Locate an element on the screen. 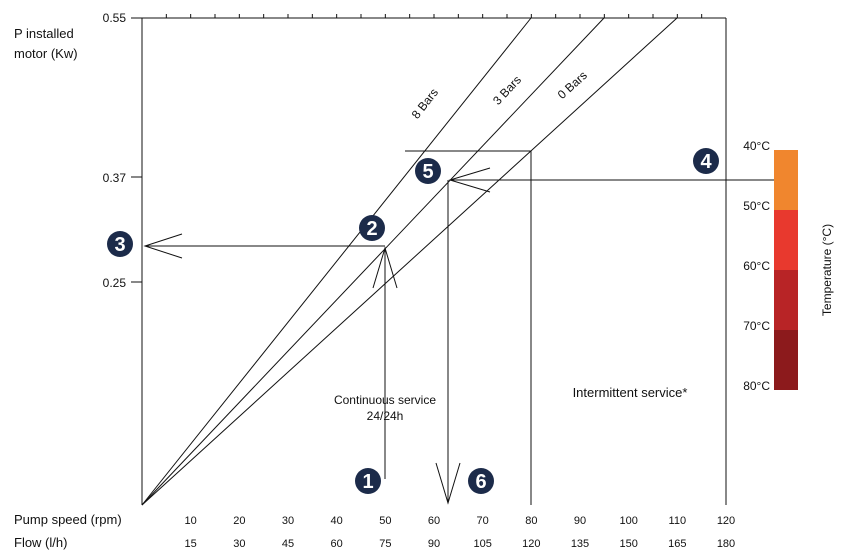  speed-tick-80: 80 is located at coordinates (531, 521).